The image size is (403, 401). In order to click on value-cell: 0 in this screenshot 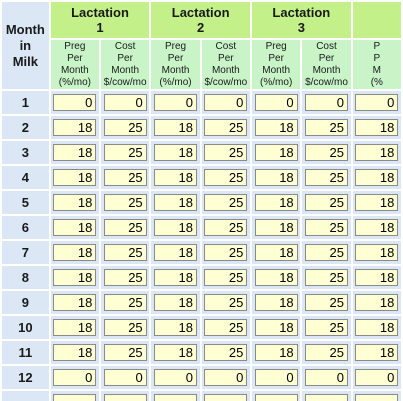, I will do `click(225, 377)`.